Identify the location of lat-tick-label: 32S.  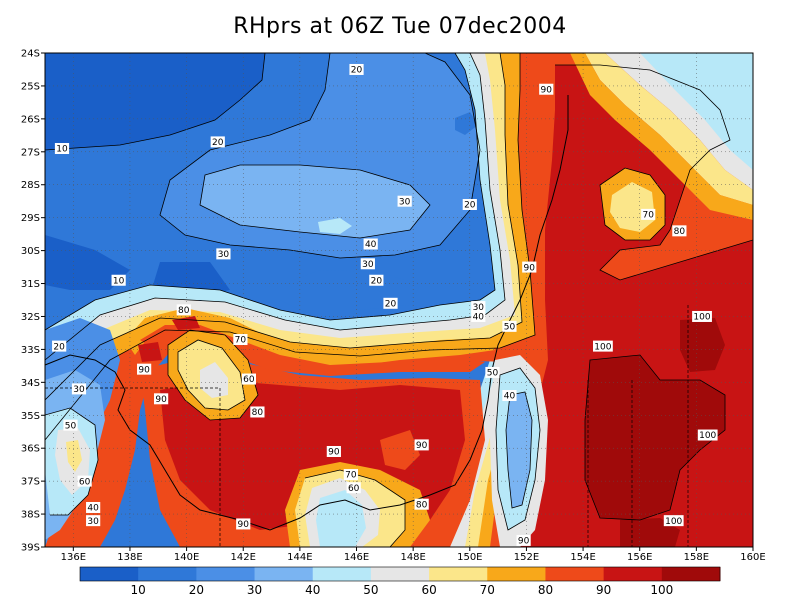
(30, 317).